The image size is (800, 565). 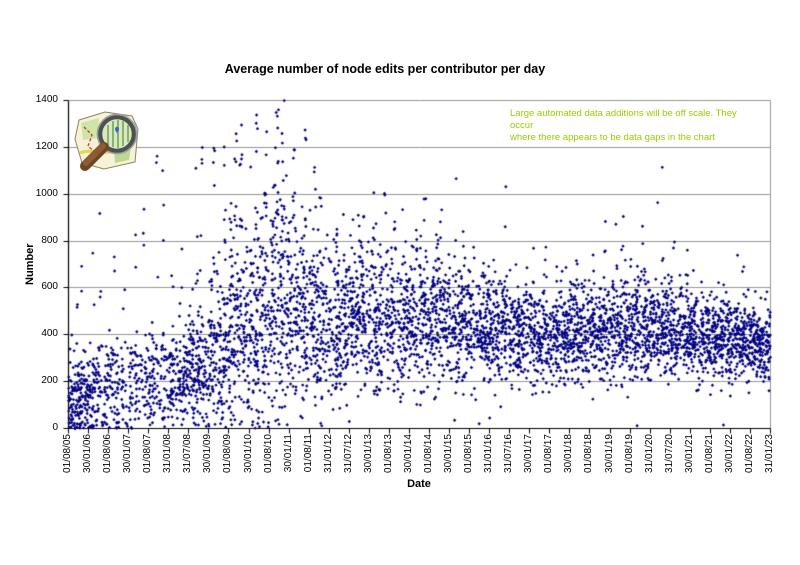 What do you see at coordinates (49, 287) in the screenshot?
I see `y-tick-label: 600` at bounding box center [49, 287].